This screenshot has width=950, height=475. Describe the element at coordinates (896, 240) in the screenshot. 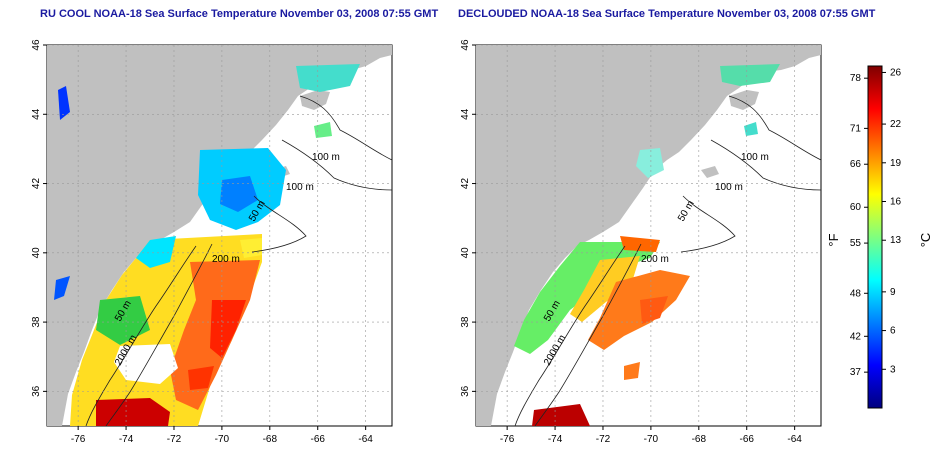

I see `celsius-tick-label: 13` at that location.